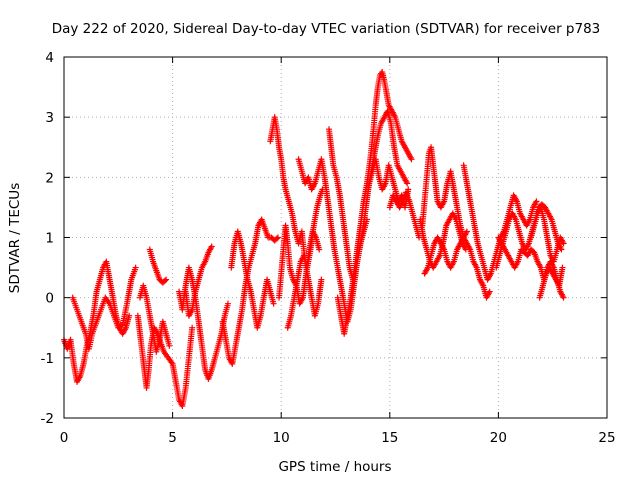 This screenshot has width=640, height=480. I want to click on y-tick-label: 3, so click(49, 118).